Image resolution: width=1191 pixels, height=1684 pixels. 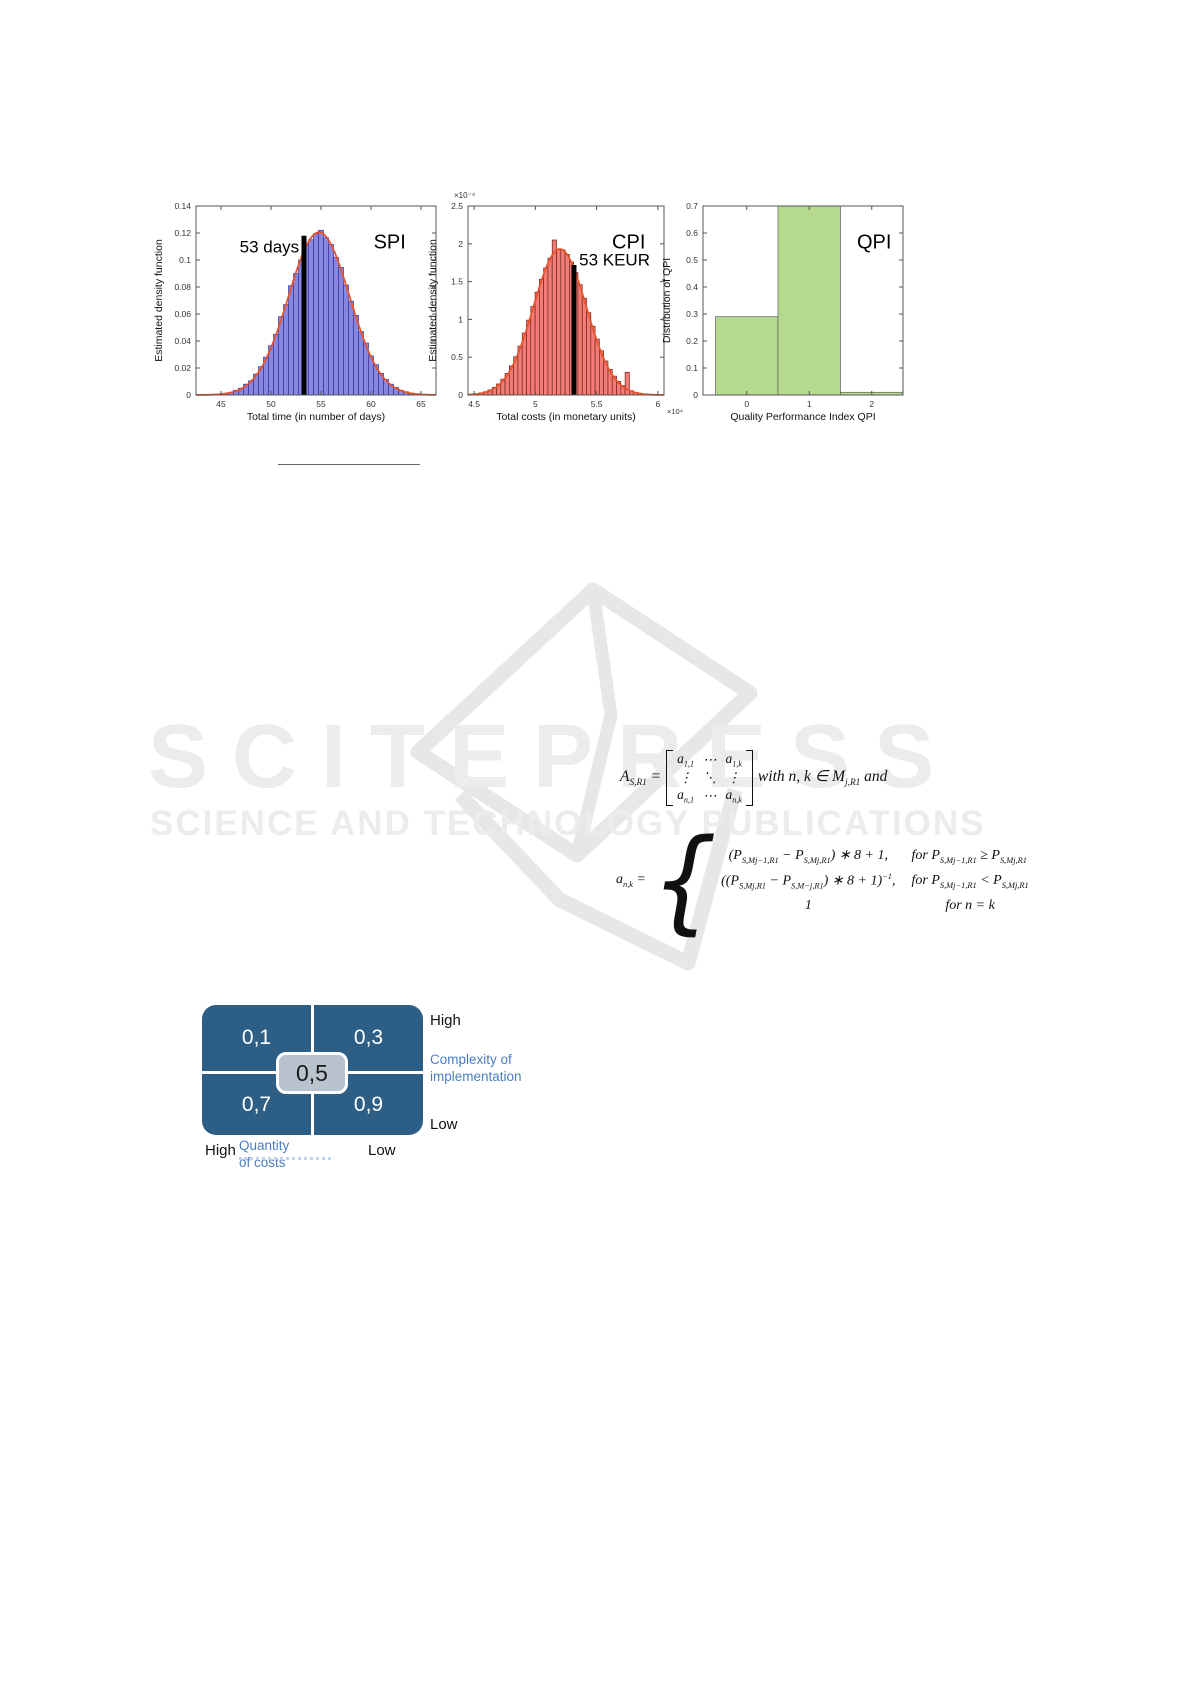 I want to click on y-axis-exponent: ×10⁻⁴, so click(x=465, y=195).